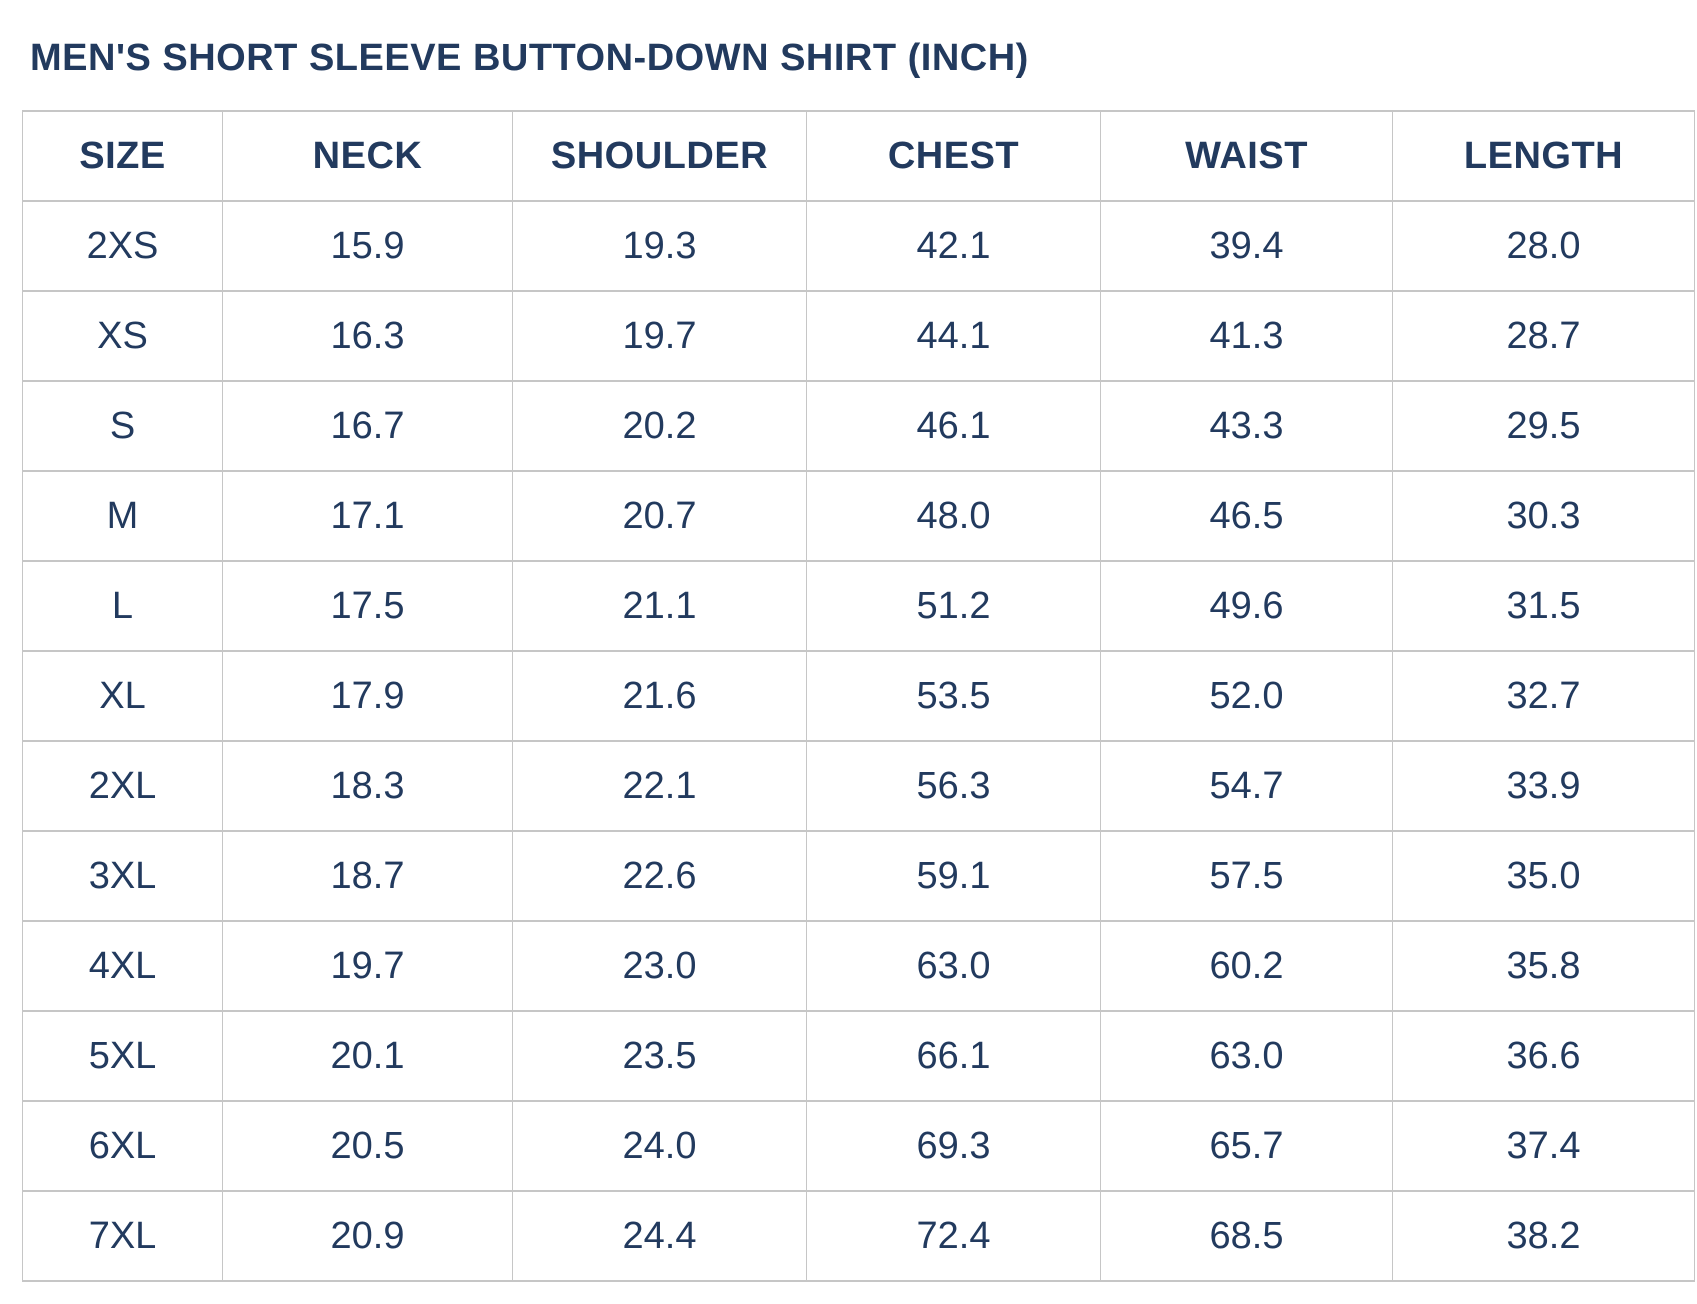 This screenshot has width=1697, height=1304. What do you see at coordinates (1543, 336) in the screenshot?
I see `measurement-cell: 28.7` at bounding box center [1543, 336].